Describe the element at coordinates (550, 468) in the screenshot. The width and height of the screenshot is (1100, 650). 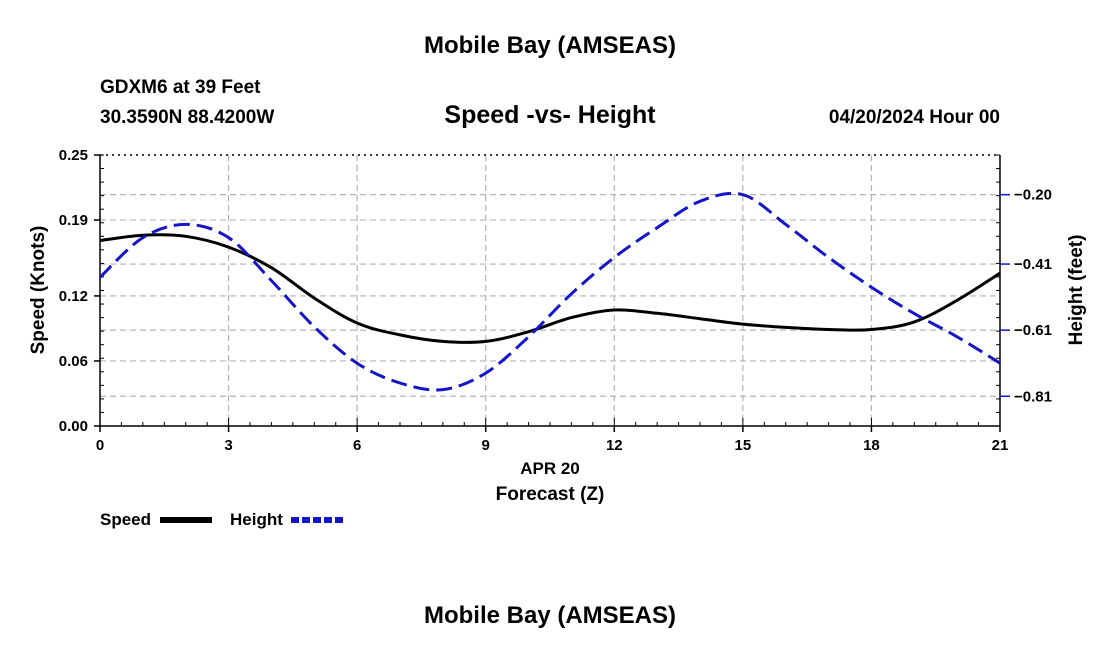
I see `x-date-label: APR 20` at that location.